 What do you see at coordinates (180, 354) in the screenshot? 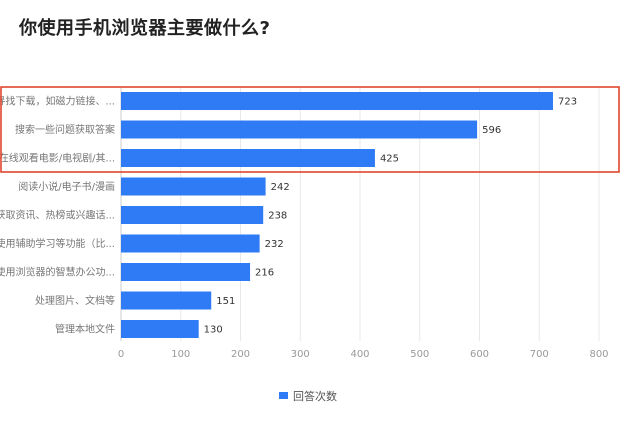
I see `x-tick-label: 100` at bounding box center [180, 354].